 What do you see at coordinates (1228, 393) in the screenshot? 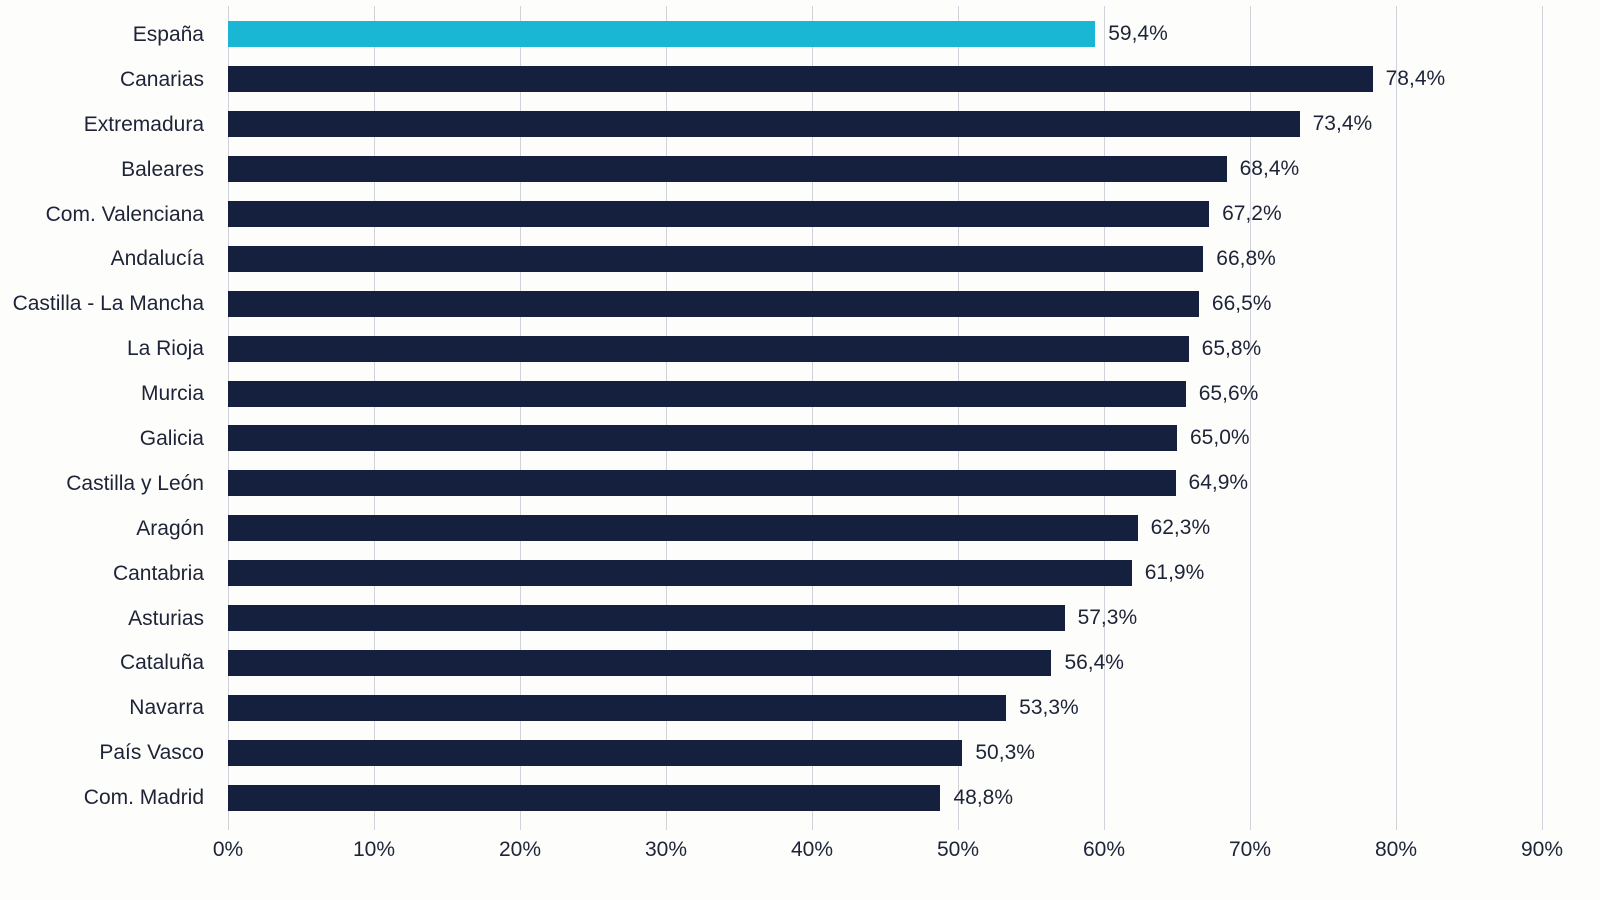
I see `value-label: 65,6%` at bounding box center [1228, 393].